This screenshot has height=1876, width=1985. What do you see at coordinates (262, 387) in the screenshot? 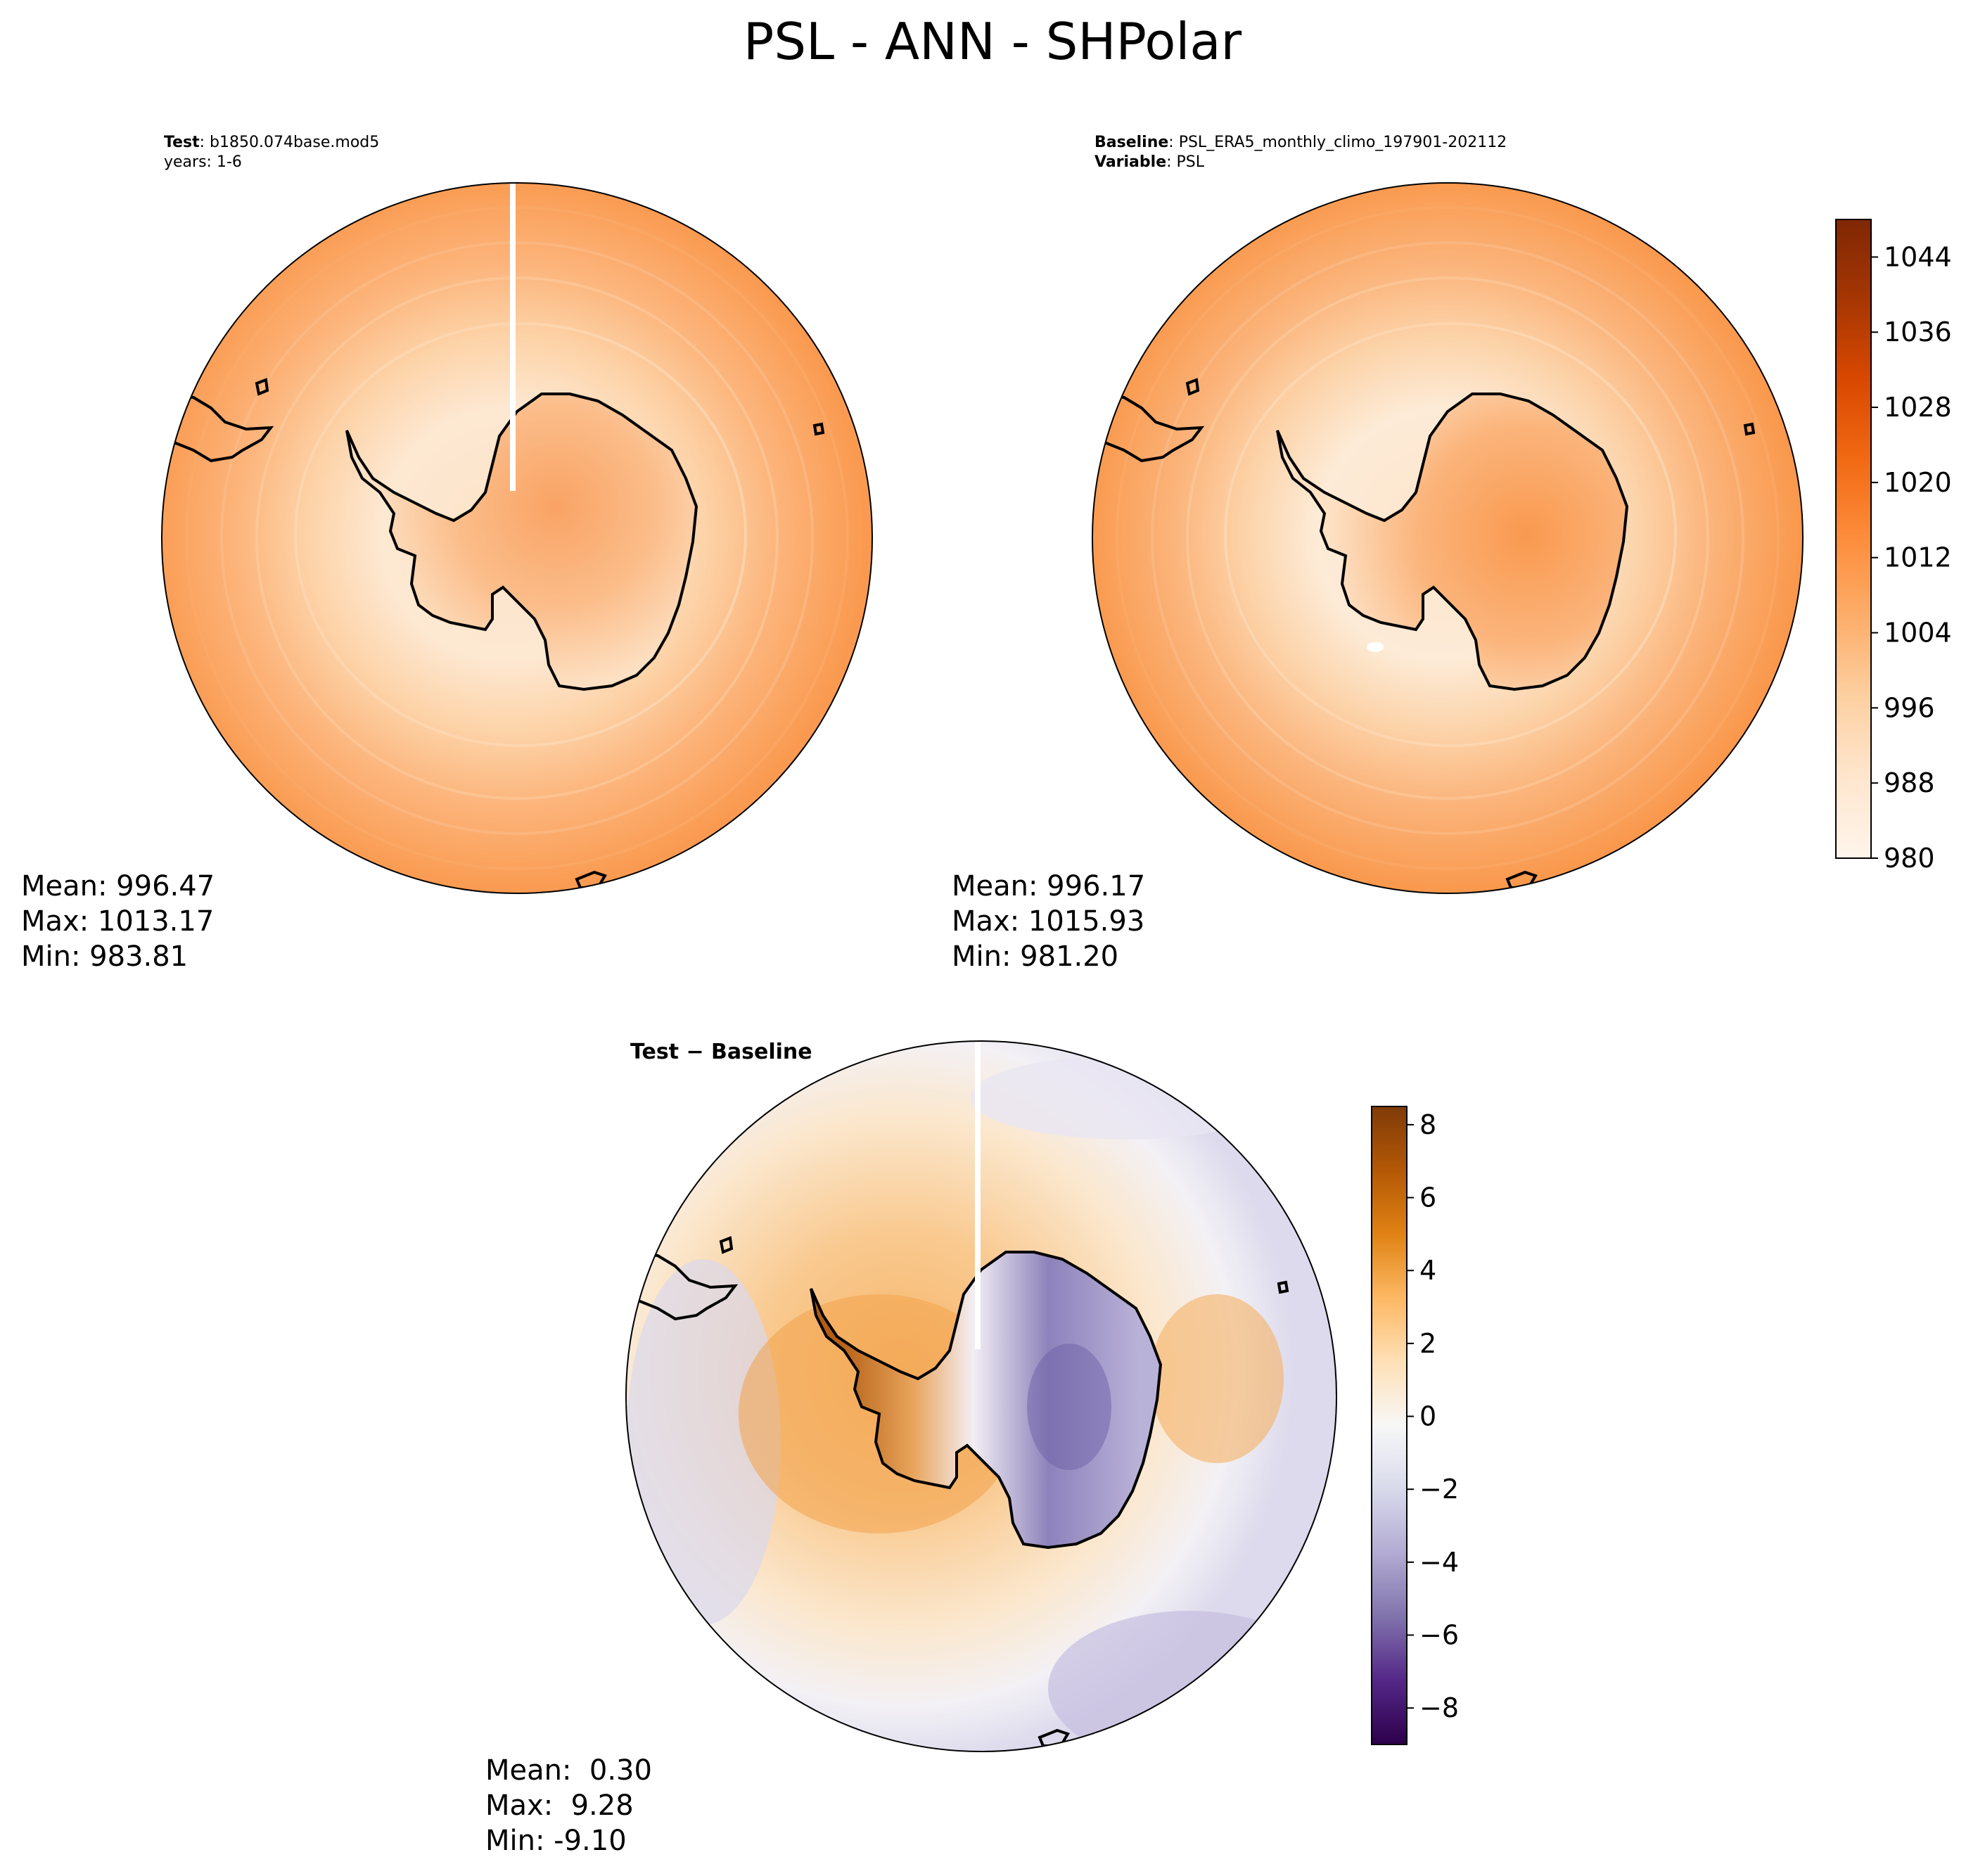
I see `island-falklands` at bounding box center [262, 387].